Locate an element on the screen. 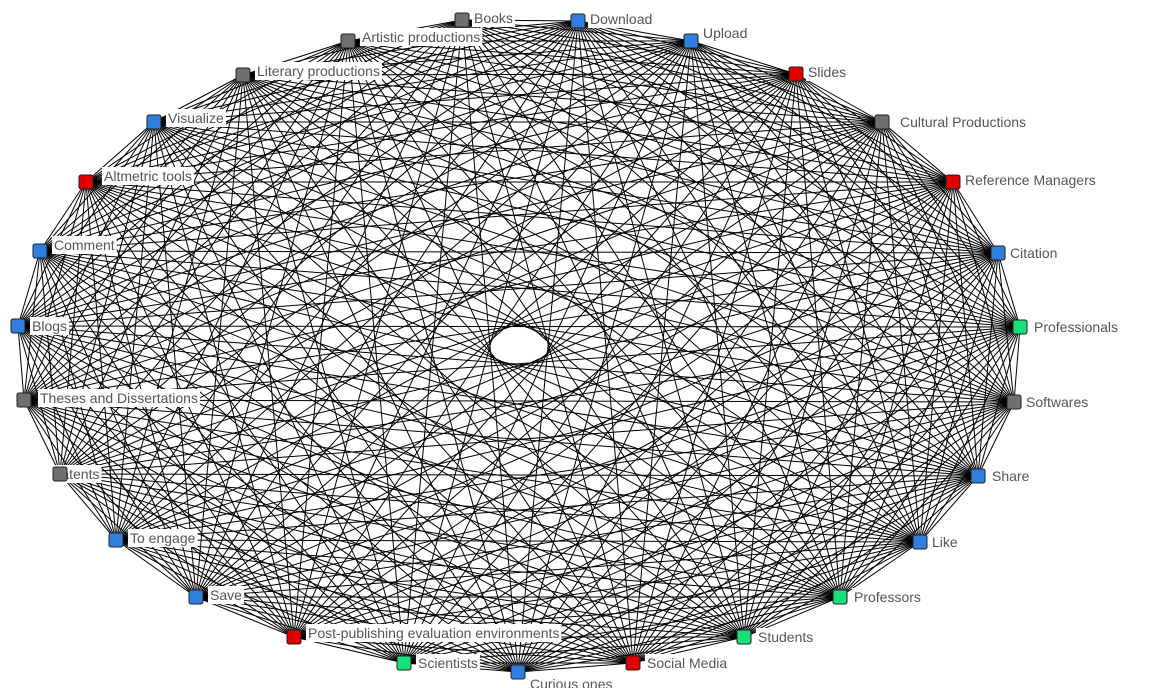 This screenshot has width=1153, height=688. edge-post-publishing-artistic-productions is located at coordinates (321, 339).